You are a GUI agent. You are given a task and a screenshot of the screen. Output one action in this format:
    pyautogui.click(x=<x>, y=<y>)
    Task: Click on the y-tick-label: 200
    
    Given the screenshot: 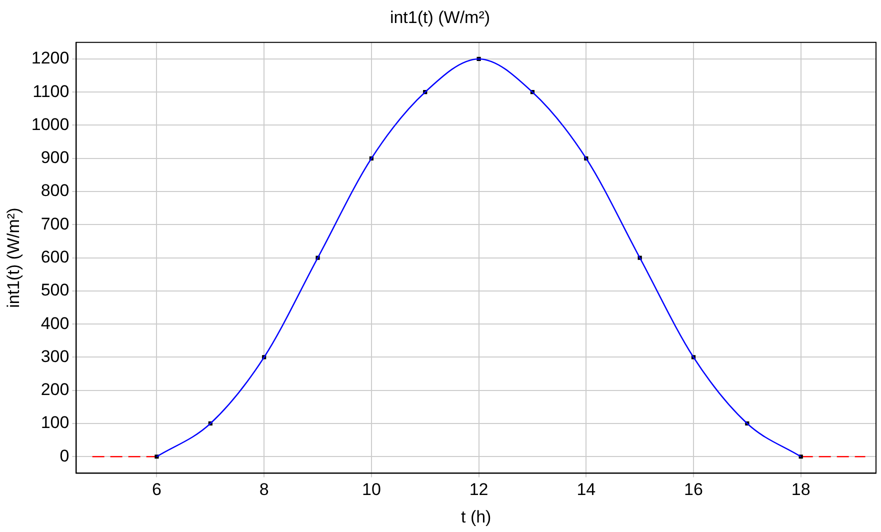 What is the action you would take?
    pyautogui.click(x=55, y=390)
    